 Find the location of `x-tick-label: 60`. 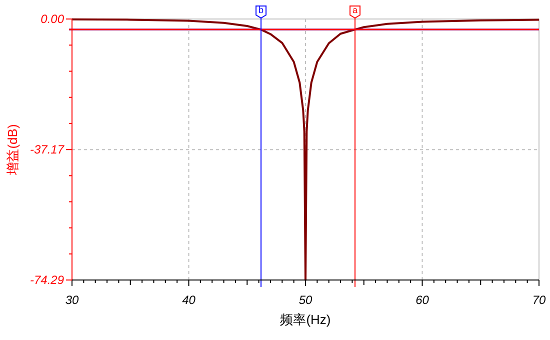

x-tick-label: 60 is located at coordinates (423, 300).